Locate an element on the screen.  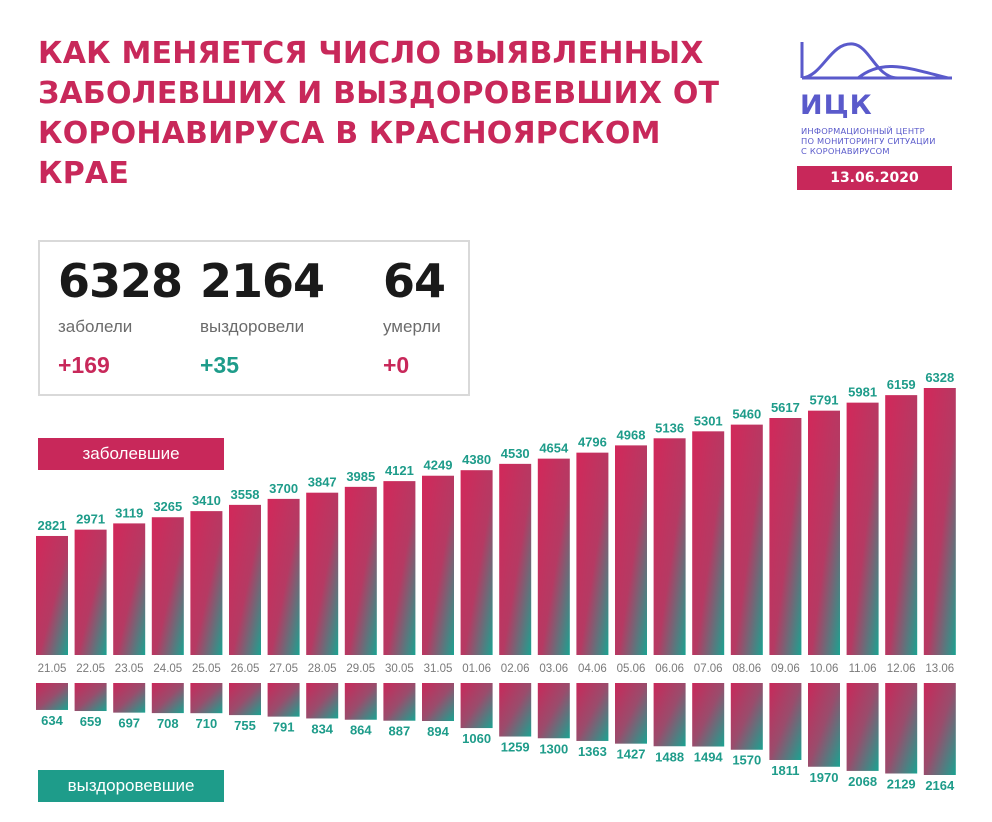
x-tick-label: 13.06 is located at coordinates (939, 669).